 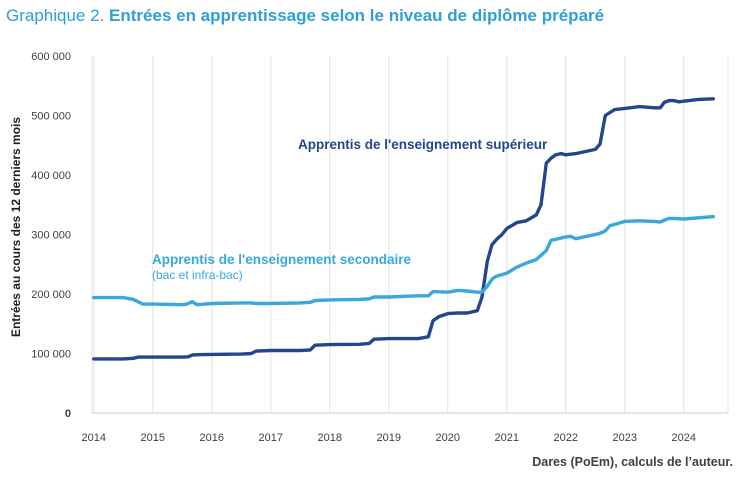 I want to click on x-tick-label: 2020, so click(x=448, y=438).